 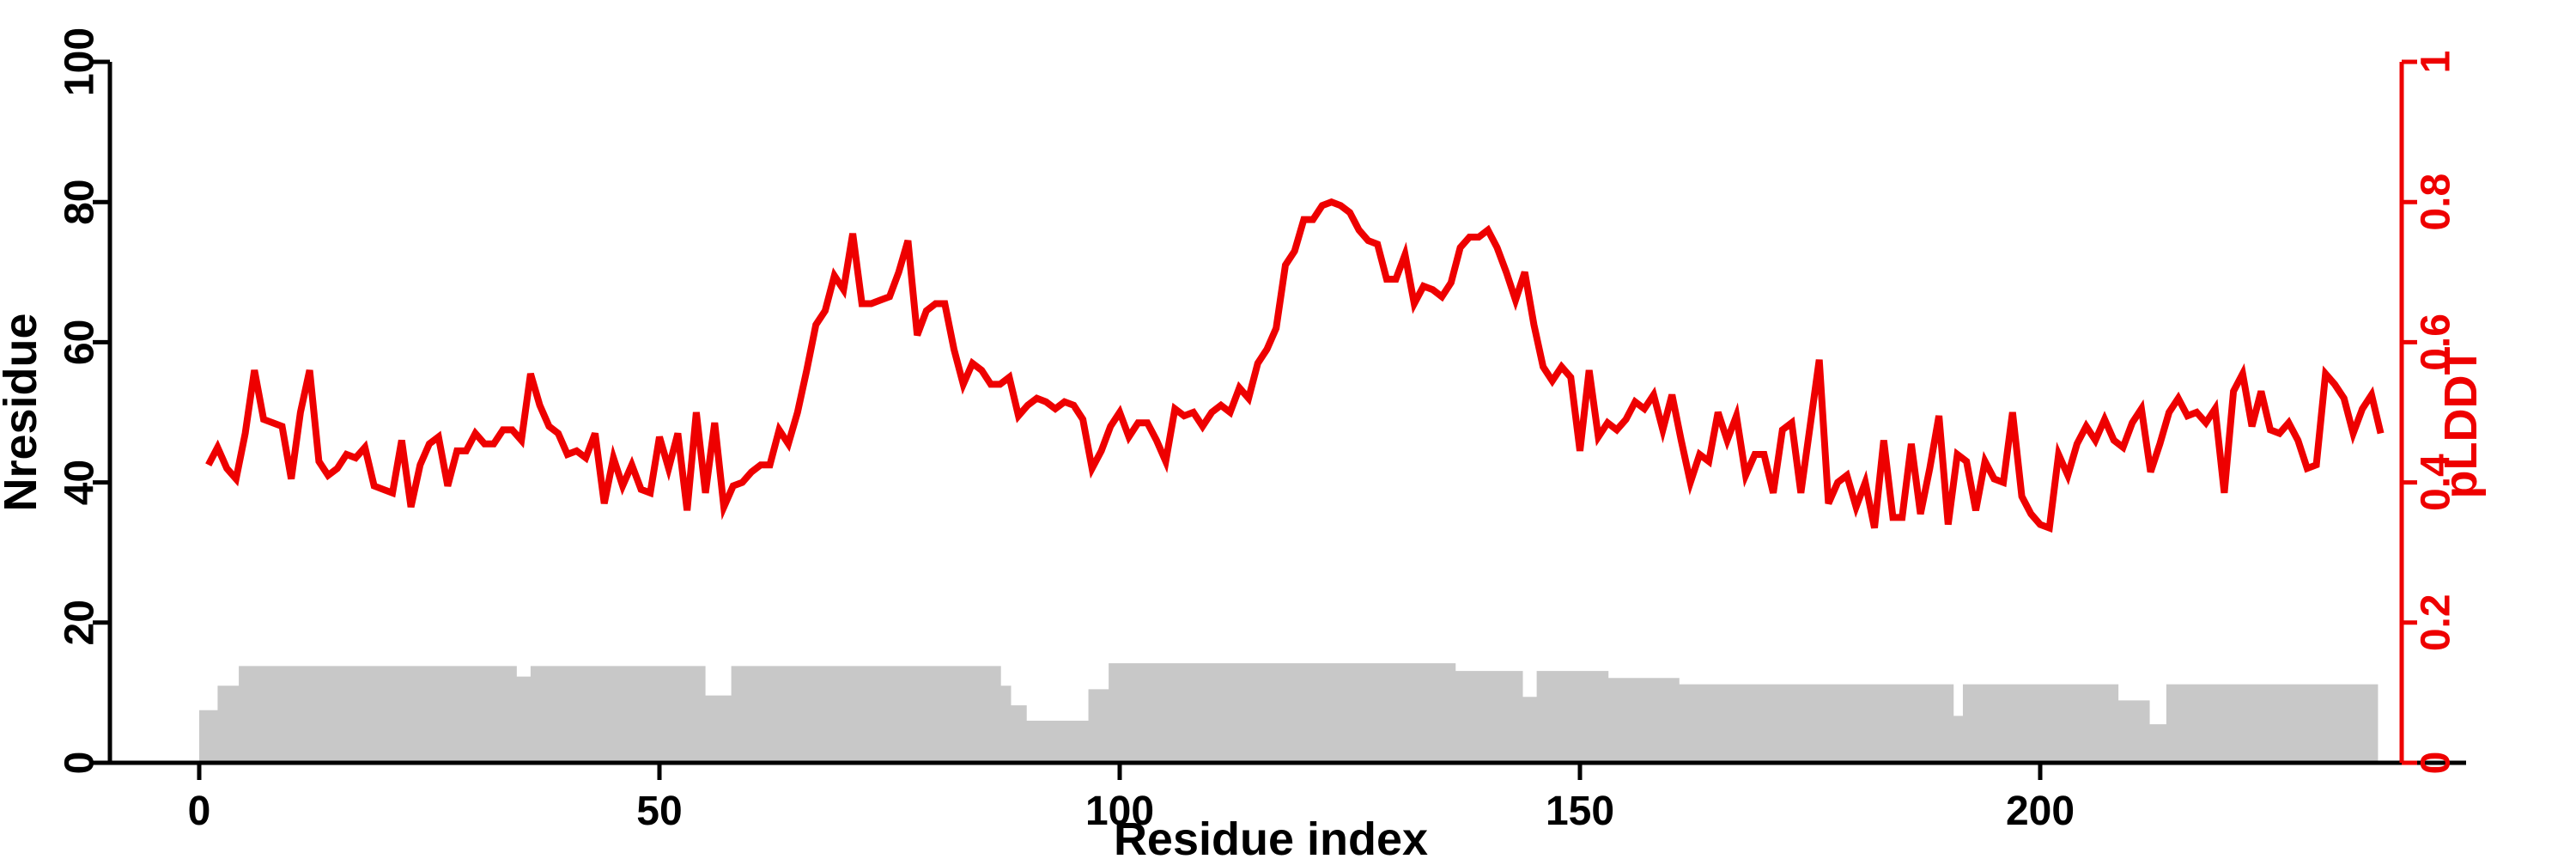 What do you see at coordinates (2436, 483) in the screenshot?
I see `right-tick-label: 0.4` at bounding box center [2436, 483].